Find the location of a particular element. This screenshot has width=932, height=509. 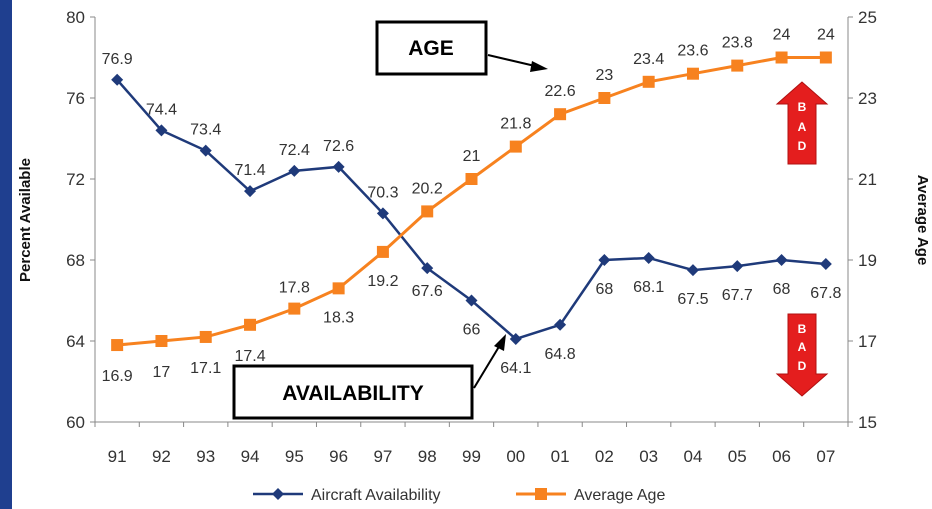

availability-data-label: 68.1 is located at coordinates (648, 287).